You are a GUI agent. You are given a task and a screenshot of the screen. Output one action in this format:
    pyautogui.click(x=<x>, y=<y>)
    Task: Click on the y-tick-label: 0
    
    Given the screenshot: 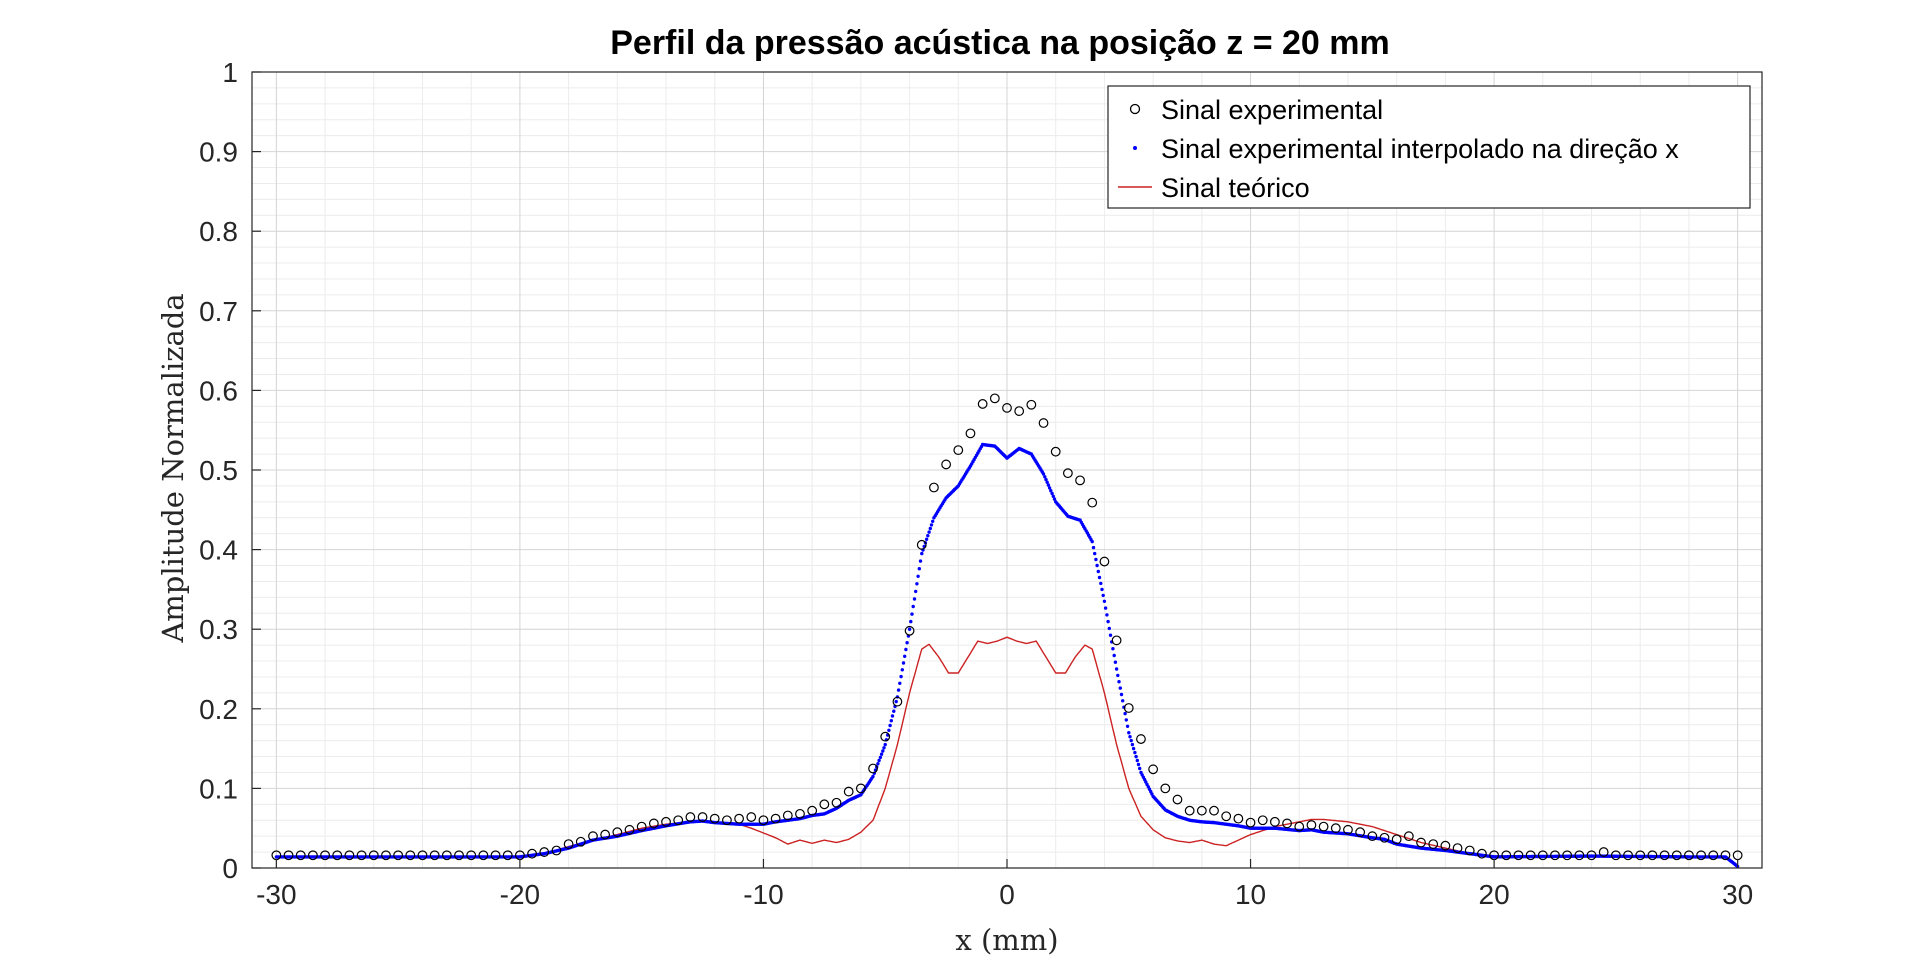 What is the action you would take?
    pyautogui.click(x=230, y=868)
    